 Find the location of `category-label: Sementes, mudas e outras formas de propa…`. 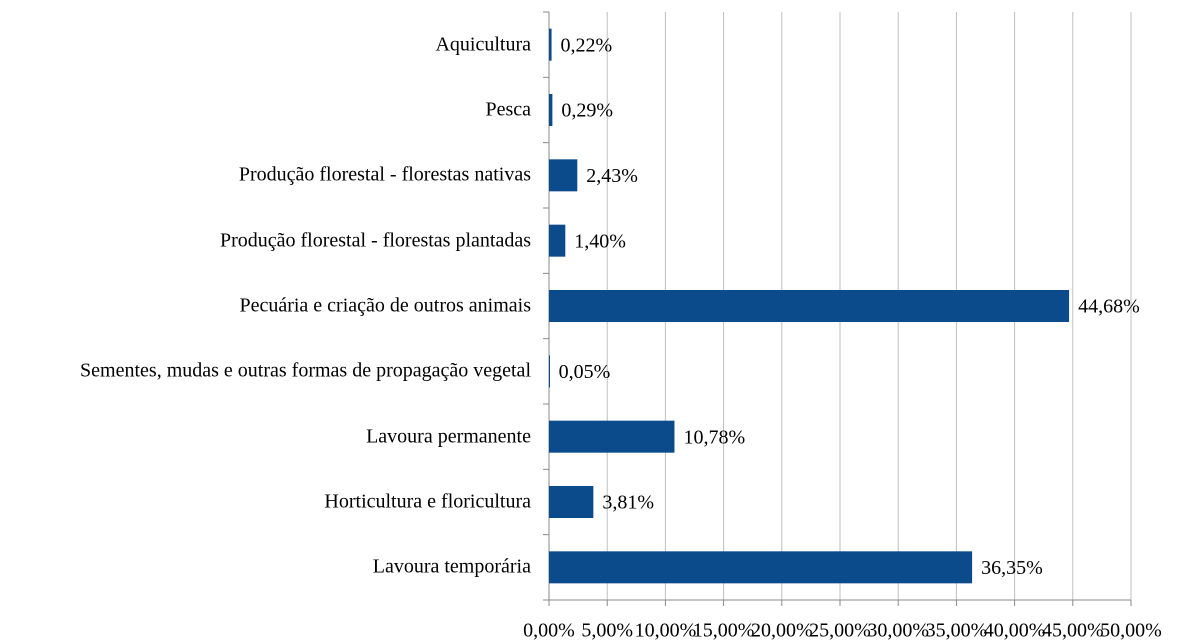

category-label: Sementes, mudas e outras formas de propa… is located at coordinates (305, 370).